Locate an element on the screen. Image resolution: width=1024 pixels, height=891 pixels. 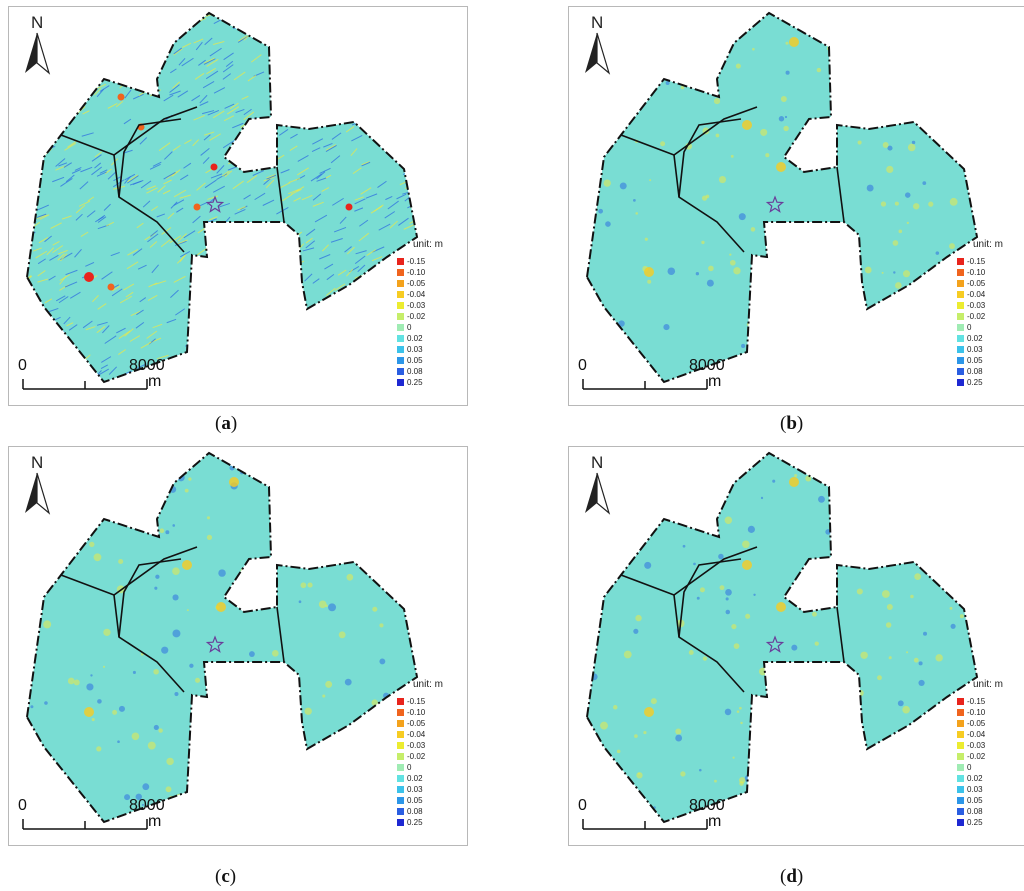
legend-item: -0.10 is located at coordinates (972, 712).